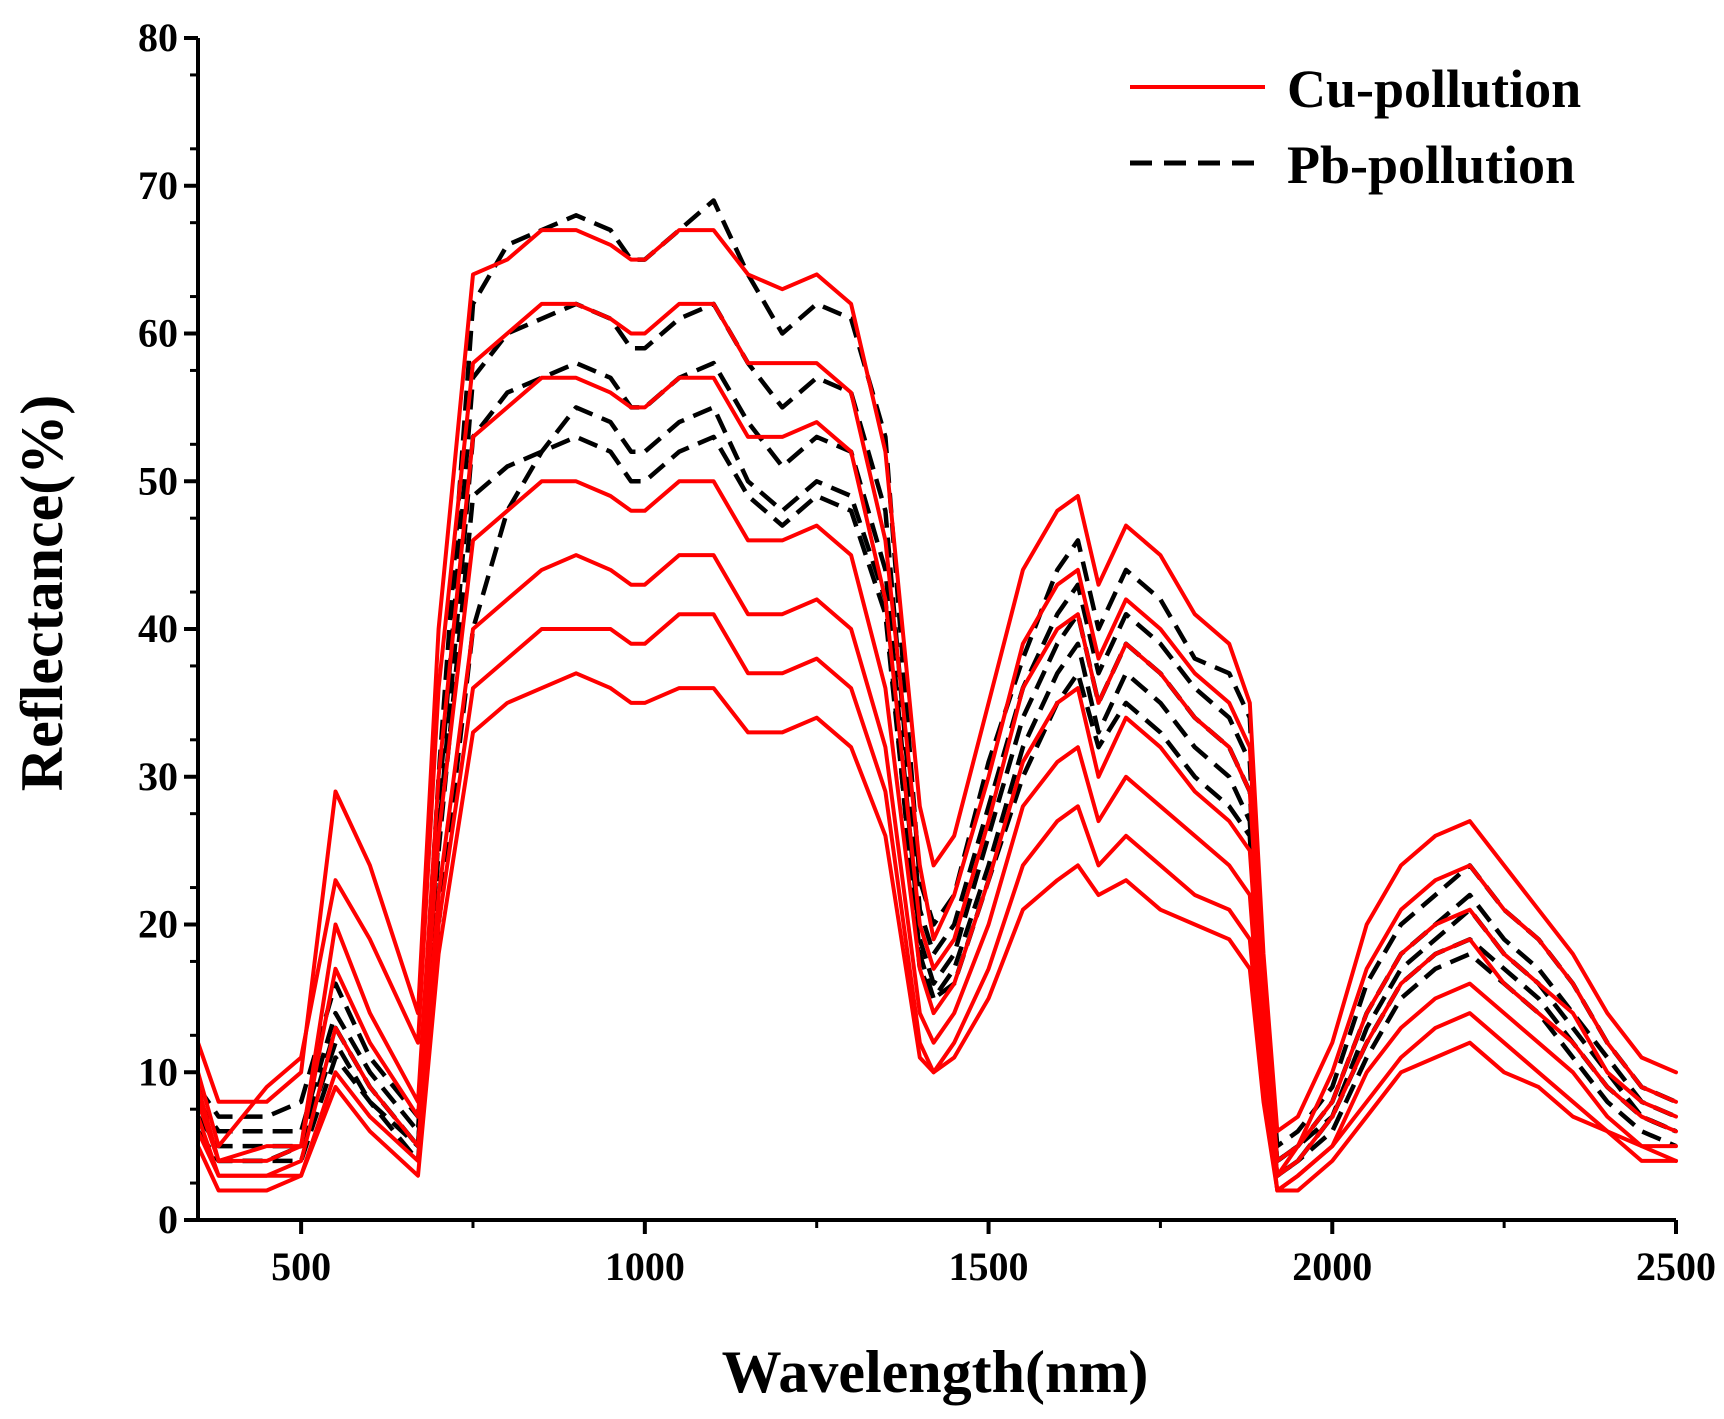  I want to click on x-tick-label: 1500, so click(989, 1266).